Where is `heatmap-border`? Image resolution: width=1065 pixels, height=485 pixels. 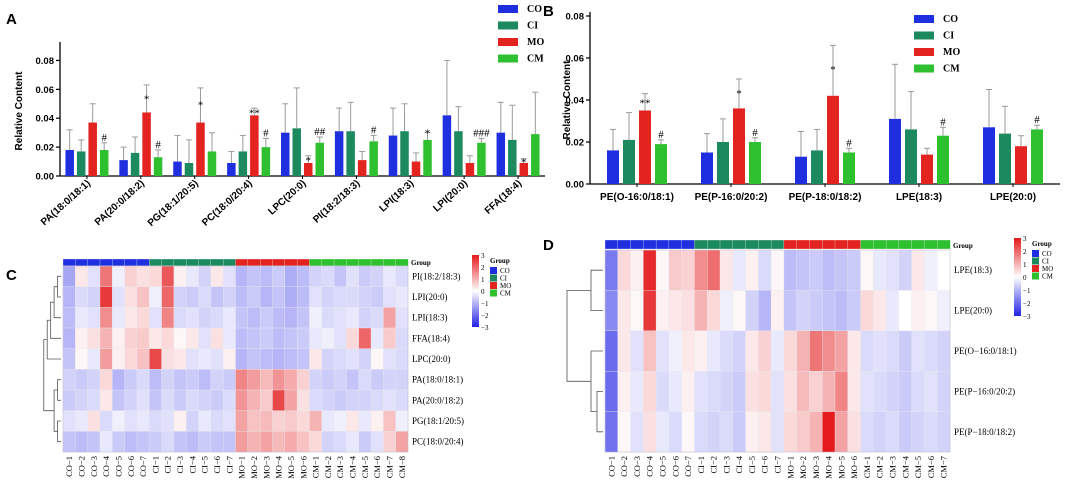
heatmap-border is located at coordinates (777, 351).